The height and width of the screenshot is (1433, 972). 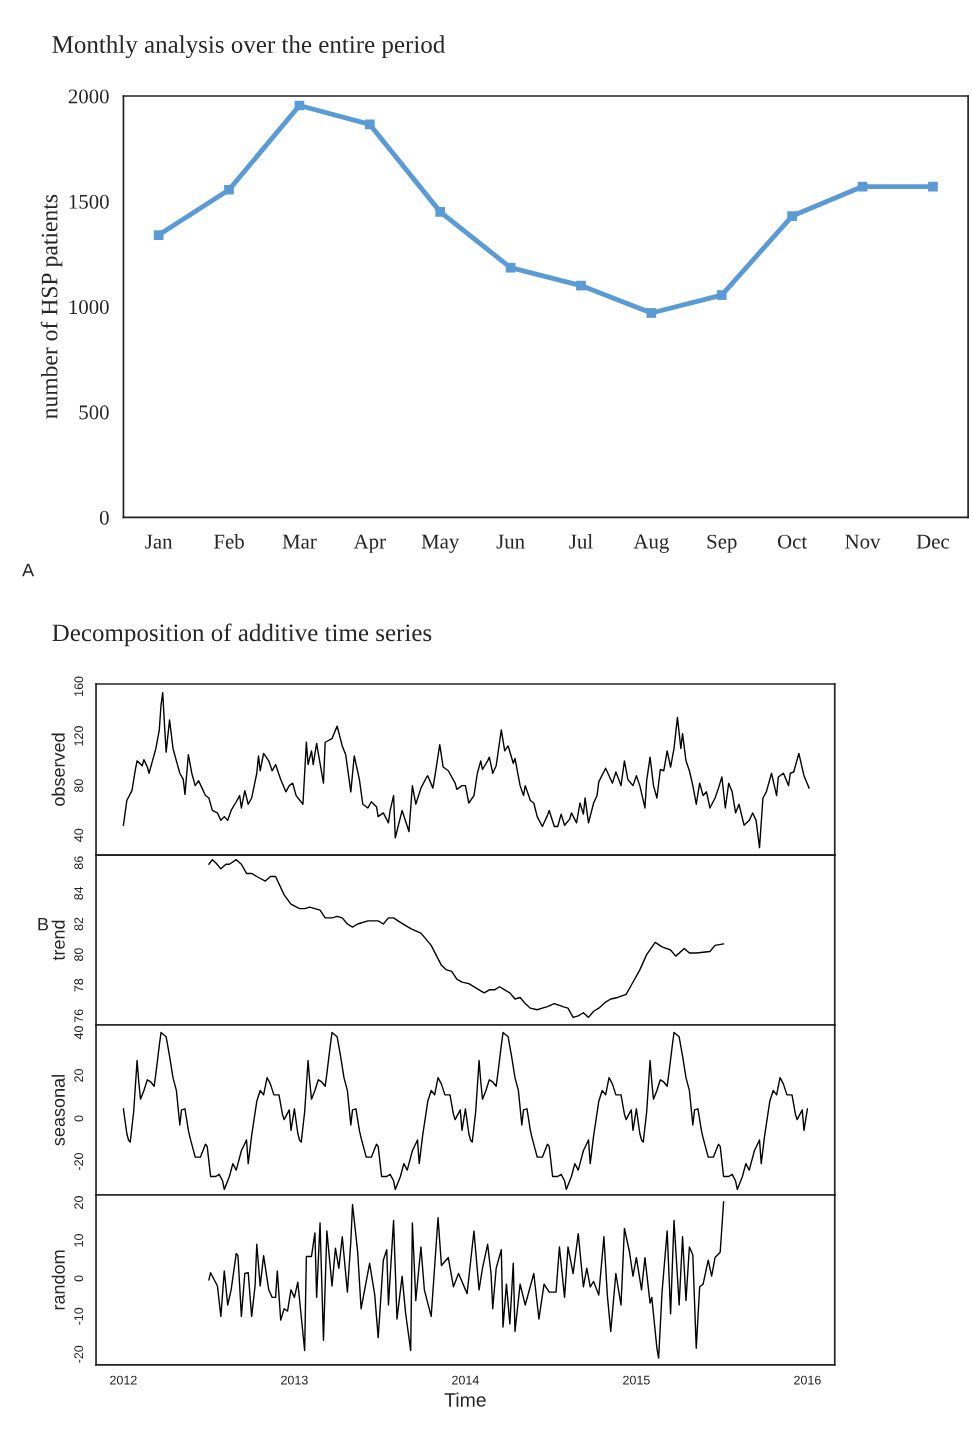 What do you see at coordinates (88, 96) in the screenshot?
I see `y-tick-label: 2000` at bounding box center [88, 96].